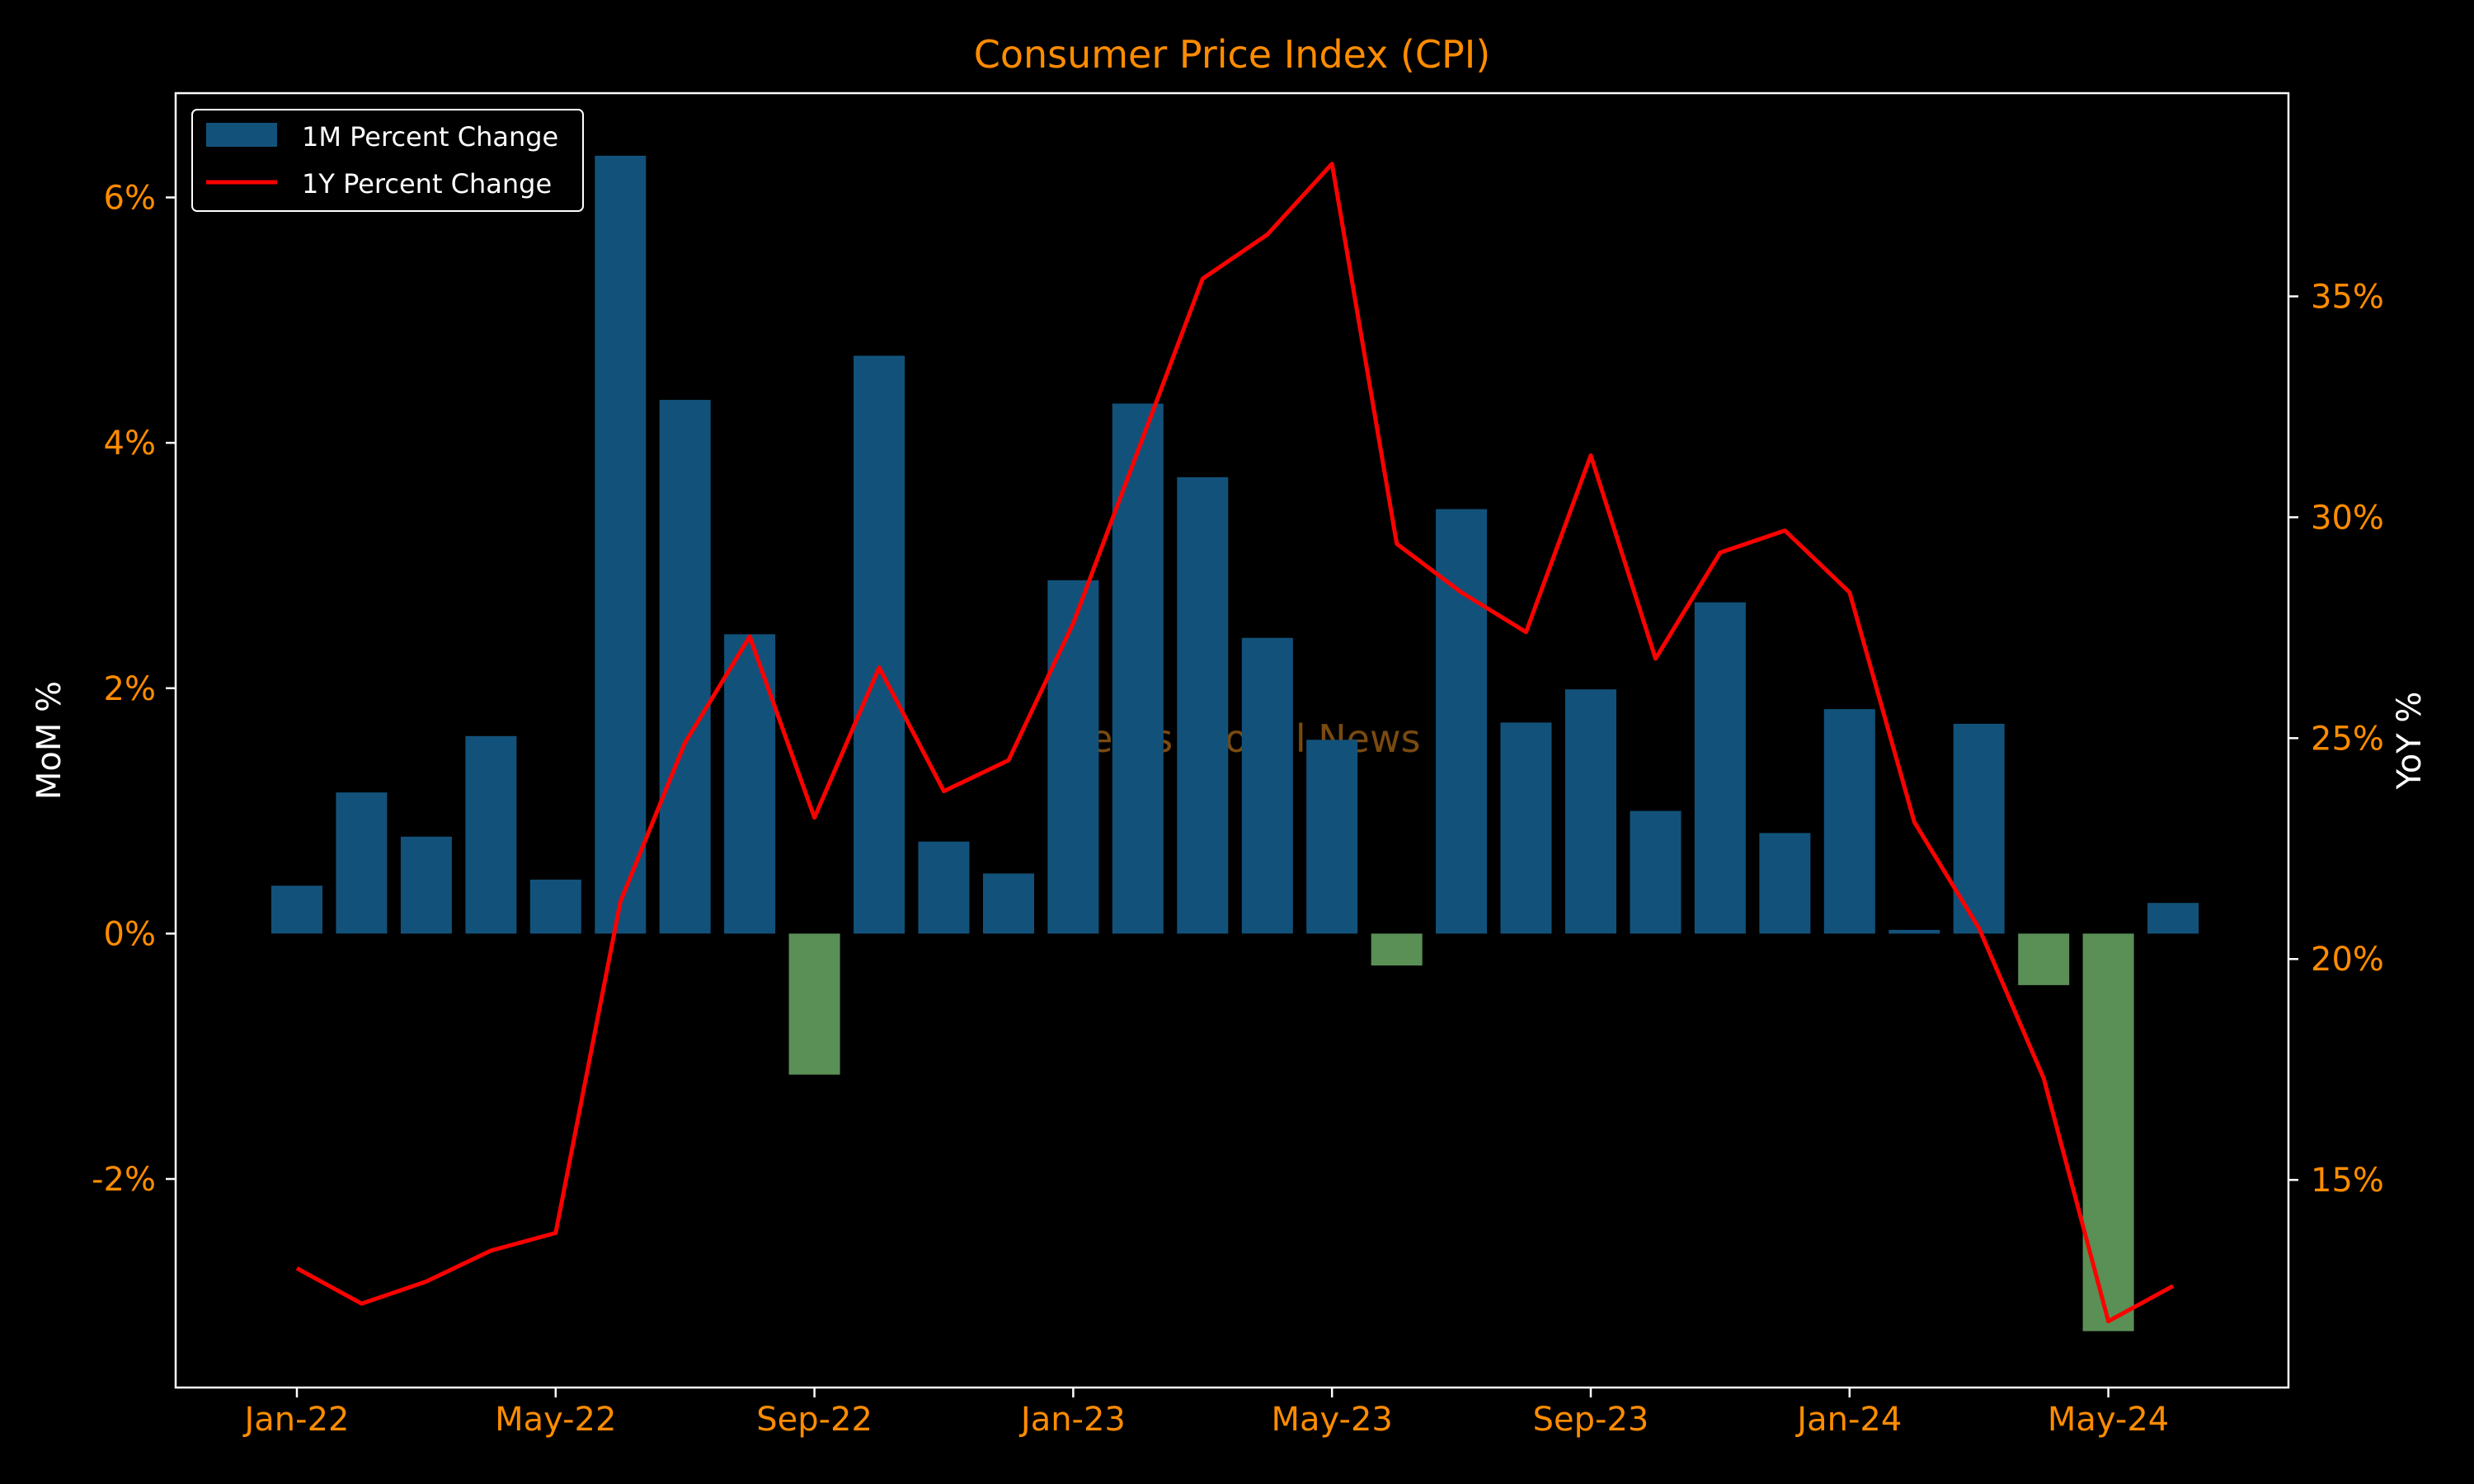 This screenshot has height=1484, width=2474. Describe the element at coordinates (427, 184) in the screenshot. I see `legend-label-line: 1Y Percent Change` at that location.